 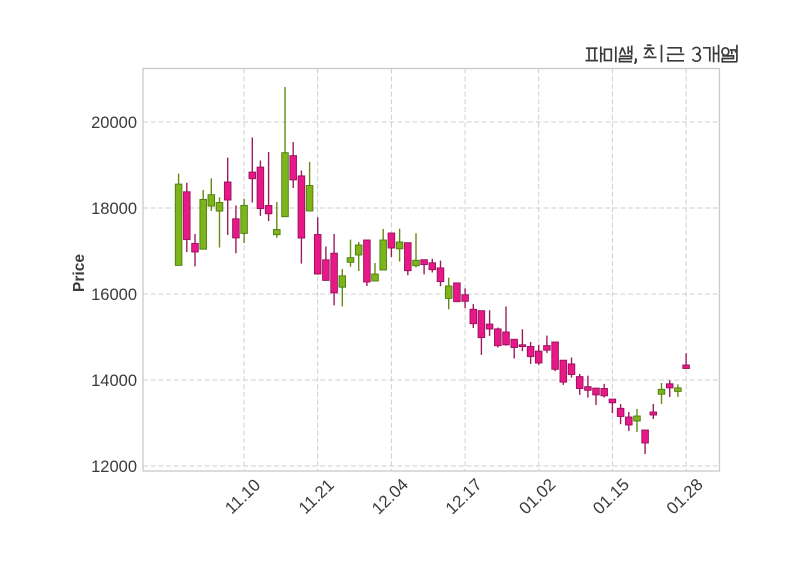 What do you see at coordinates (114, 295) in the screenshot?
I see `svg-text: 16000` at bounding box center [114, 295].